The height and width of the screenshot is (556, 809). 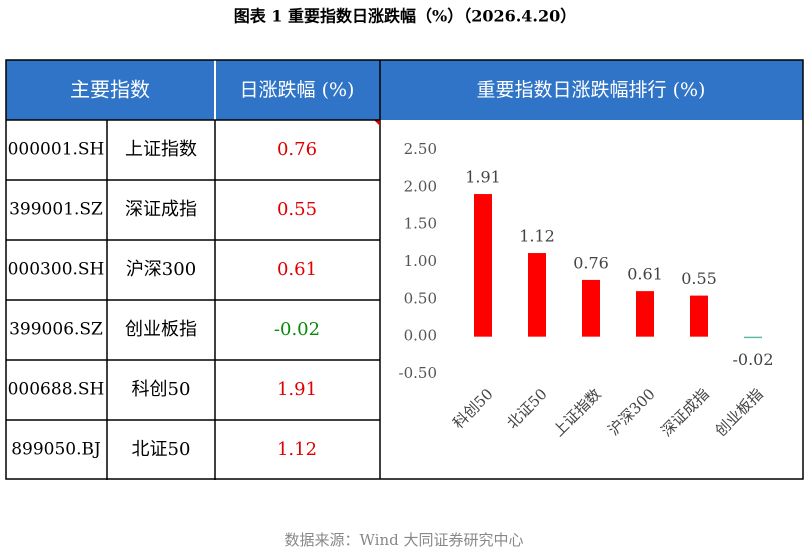 What do you see at coordinates (472, 408) in the screenshot?
I see `x-tick-label: 科创50` at bounding box center [472, 408].